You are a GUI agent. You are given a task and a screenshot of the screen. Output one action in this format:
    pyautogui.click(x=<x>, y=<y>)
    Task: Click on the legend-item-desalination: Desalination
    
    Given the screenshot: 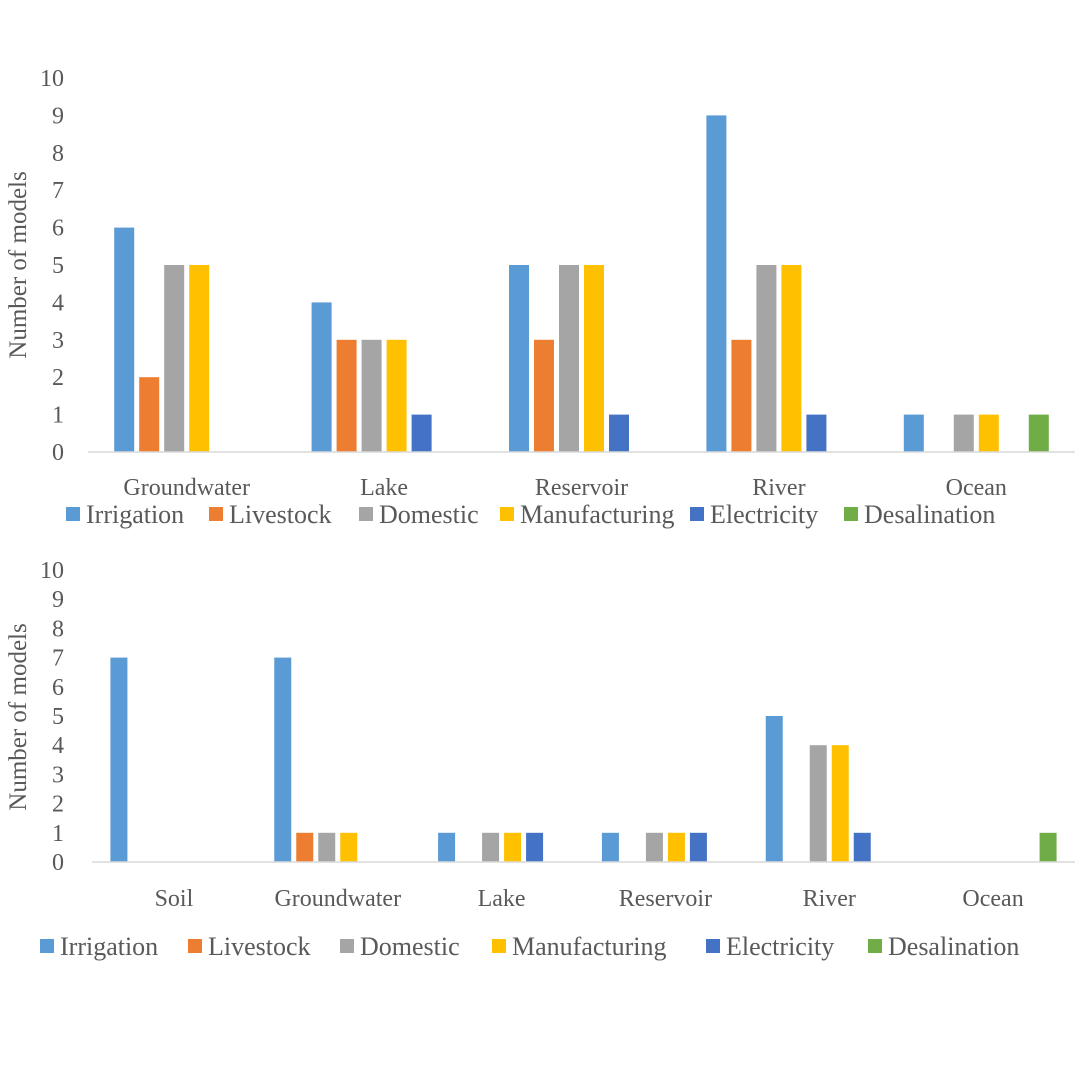 What is the action you would take?
    pyautogui.click(x=919, y=514)
    